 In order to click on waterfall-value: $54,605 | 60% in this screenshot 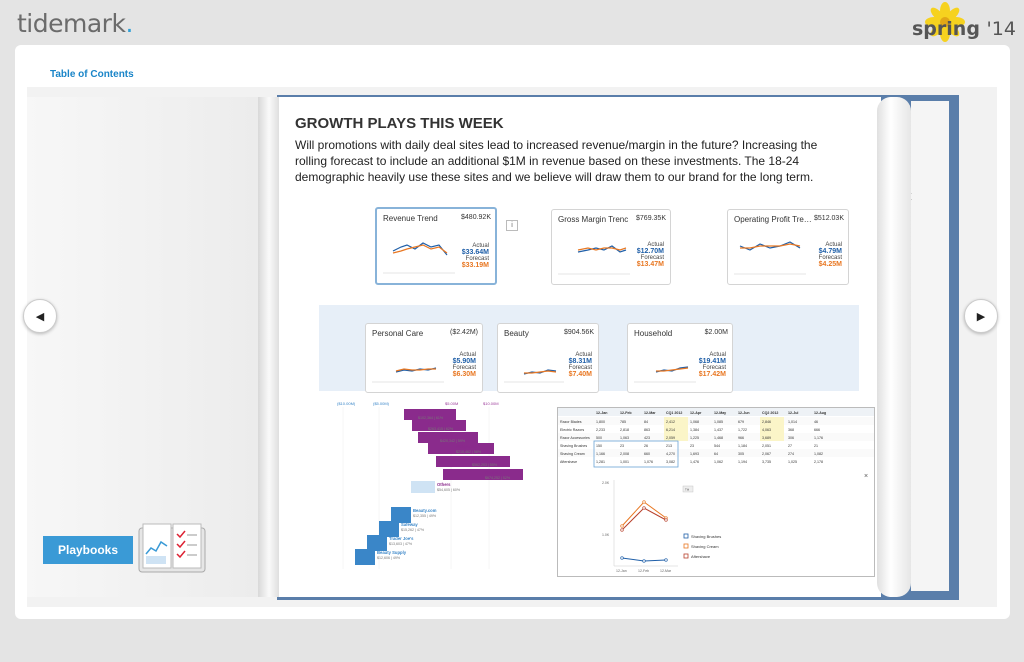, I will do `click(449, 490)`.